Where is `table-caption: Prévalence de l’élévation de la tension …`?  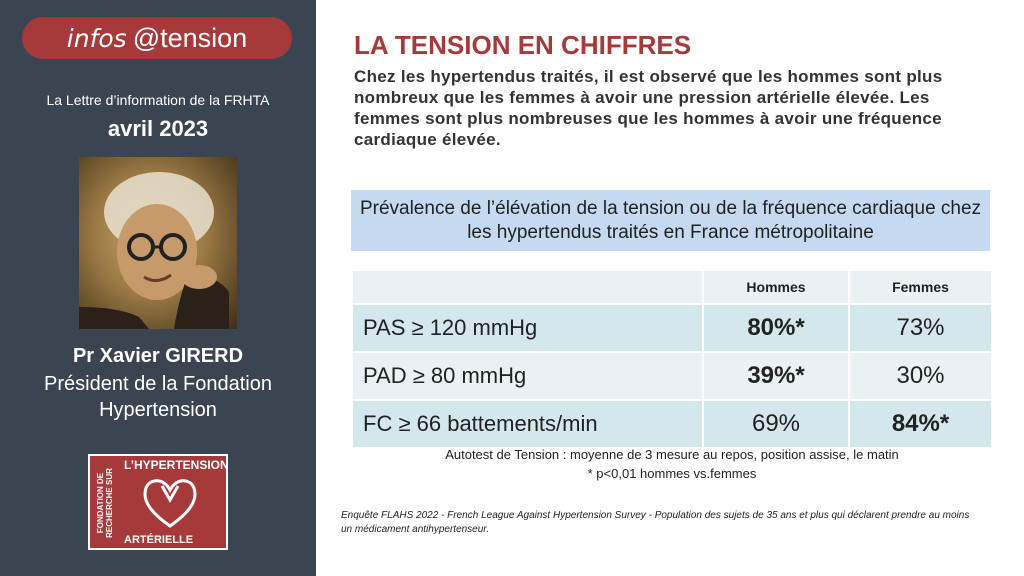 table-caption: Prévalence de l’élévation de la tension … is located at coordinates (670, 220).